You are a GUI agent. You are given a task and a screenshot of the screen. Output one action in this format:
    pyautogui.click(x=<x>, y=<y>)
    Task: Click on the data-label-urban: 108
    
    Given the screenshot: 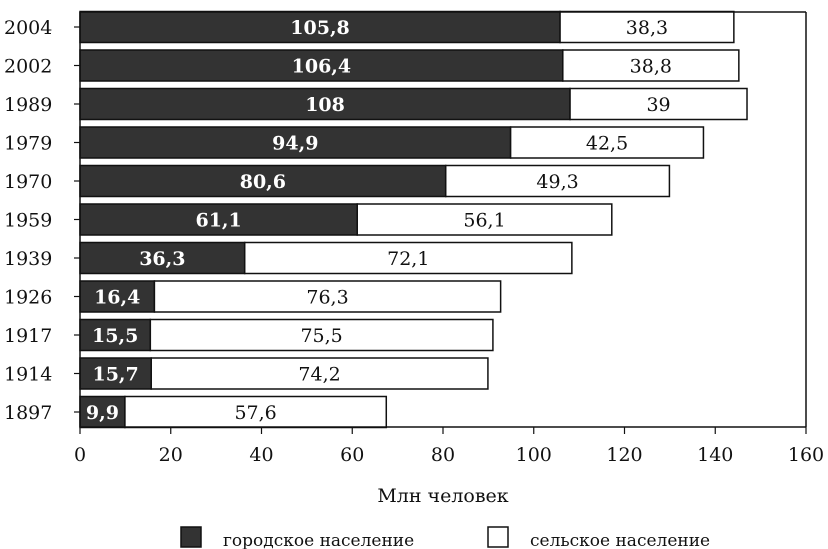 What is the action you would take?
    pyautogui.click(x=325, y=105)
    